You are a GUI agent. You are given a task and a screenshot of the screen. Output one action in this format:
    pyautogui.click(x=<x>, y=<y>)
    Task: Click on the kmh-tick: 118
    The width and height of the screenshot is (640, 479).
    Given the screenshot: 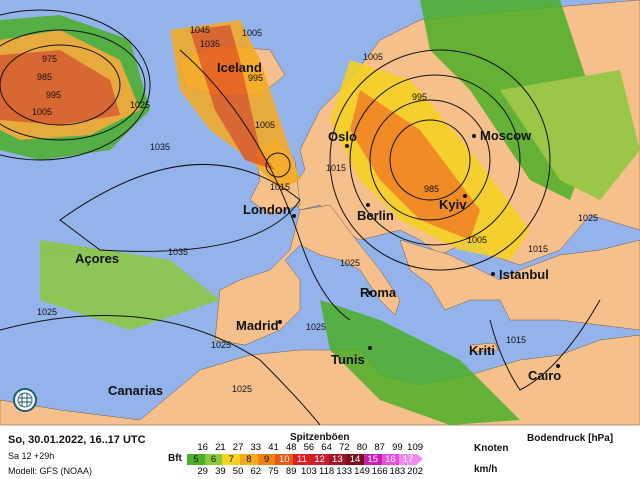 What is the action you would take?
    pyautogui.click(x=327, y=471)
    